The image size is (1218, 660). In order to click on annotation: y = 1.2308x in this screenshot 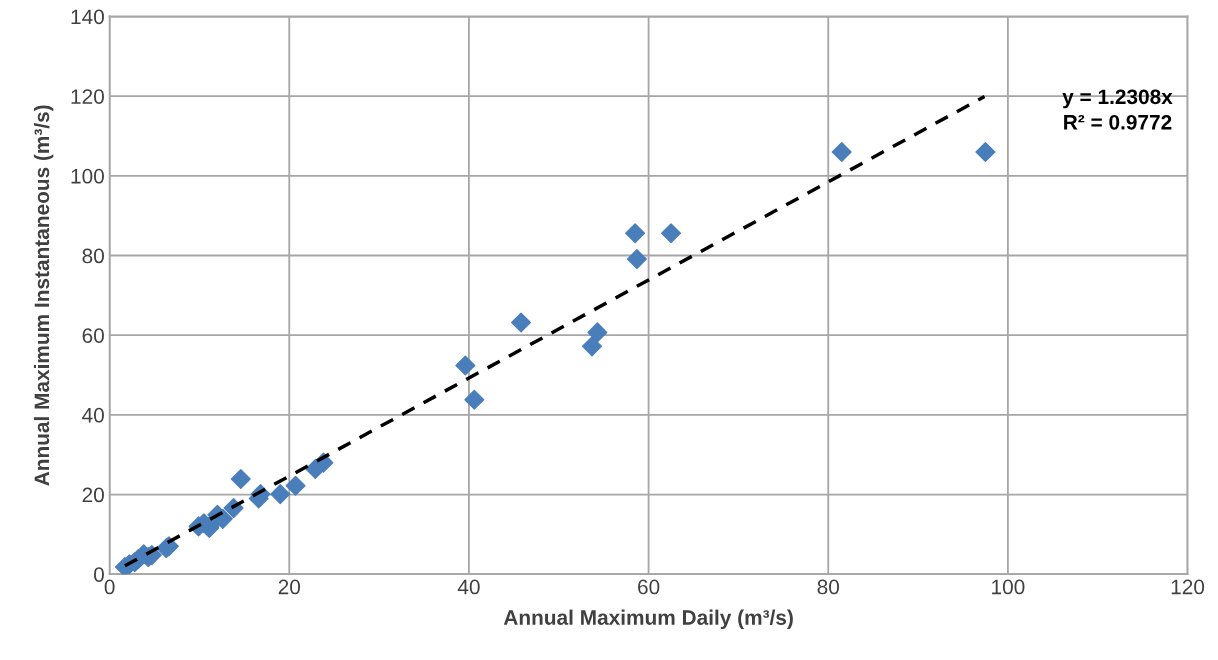, I will do `click(1117, 99)`.